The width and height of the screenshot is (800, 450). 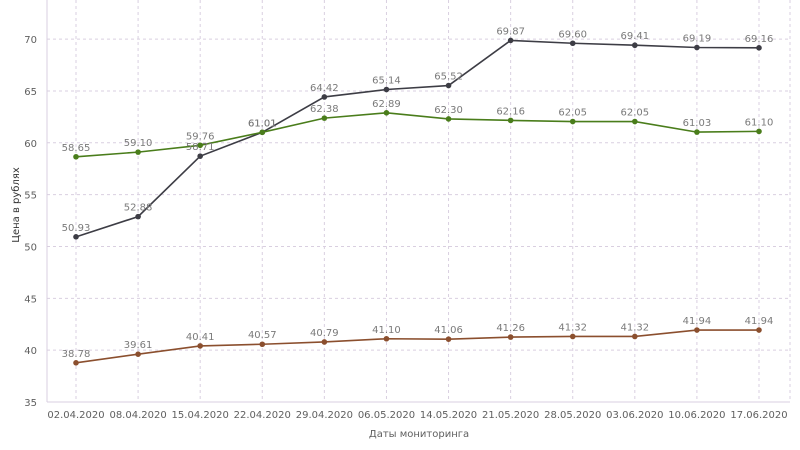 What do you see at coordinates (510, 328) in the screenshot?
I see `data-label: 41.26` at bounding box center [510, 328].